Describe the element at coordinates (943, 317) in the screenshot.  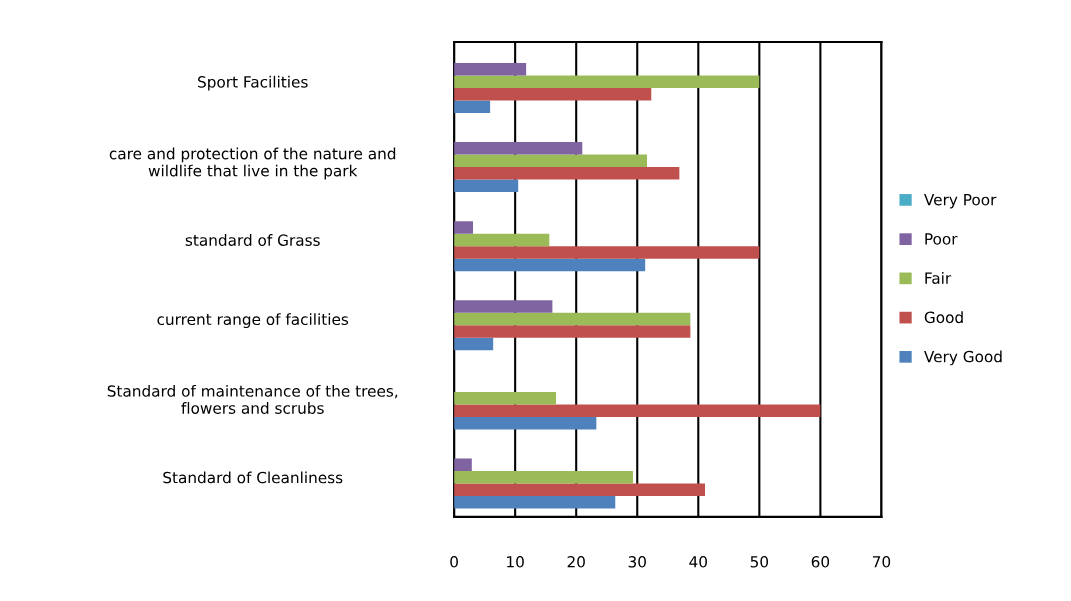
I see `legend-label: Good` at that location.